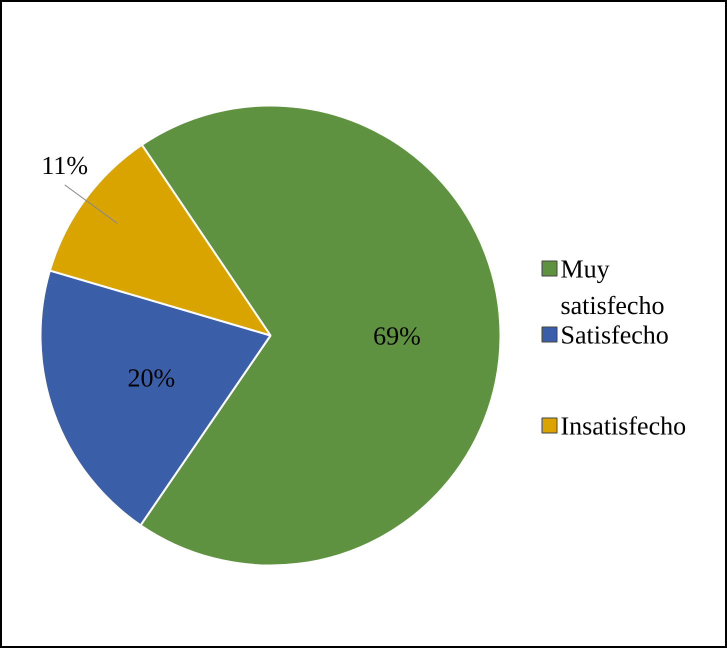  I want to click on legend-label: Muy satisfecho, so click(612, 287).